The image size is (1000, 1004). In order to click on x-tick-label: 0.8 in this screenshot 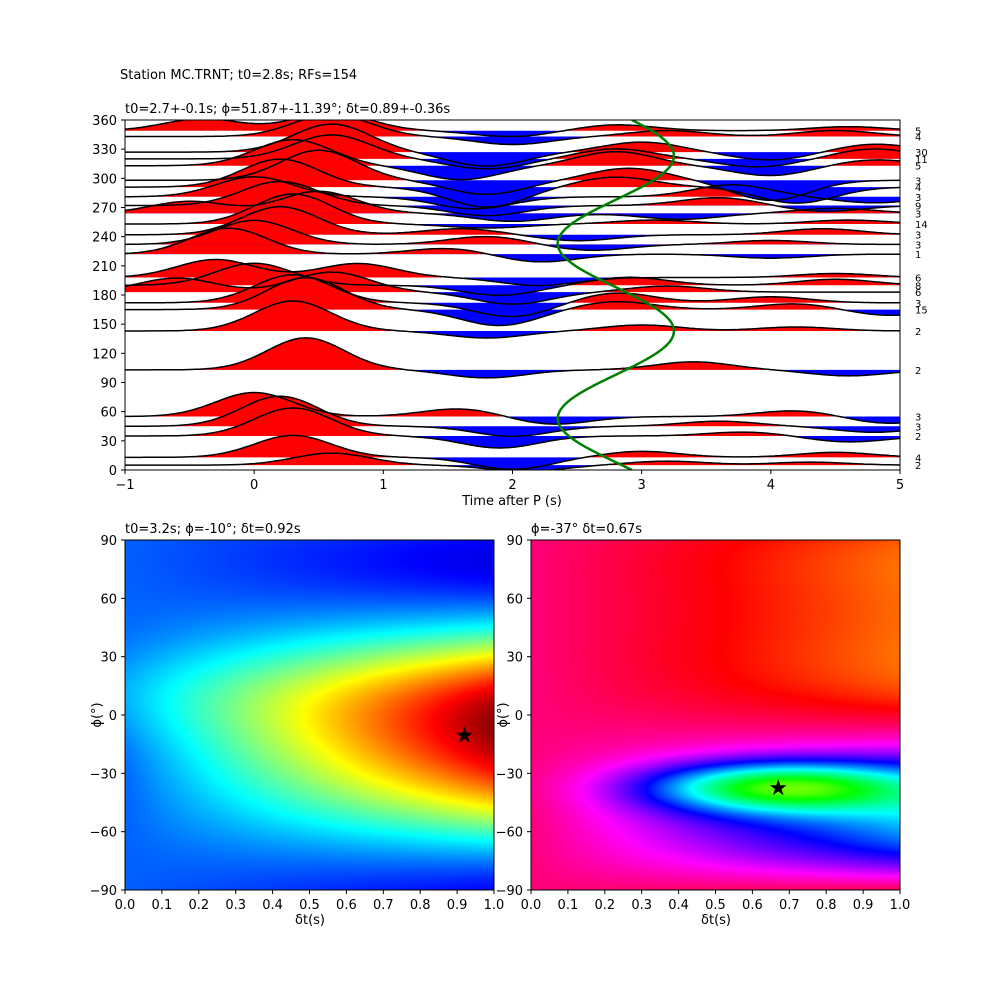, I will do `click(826, 905)`.